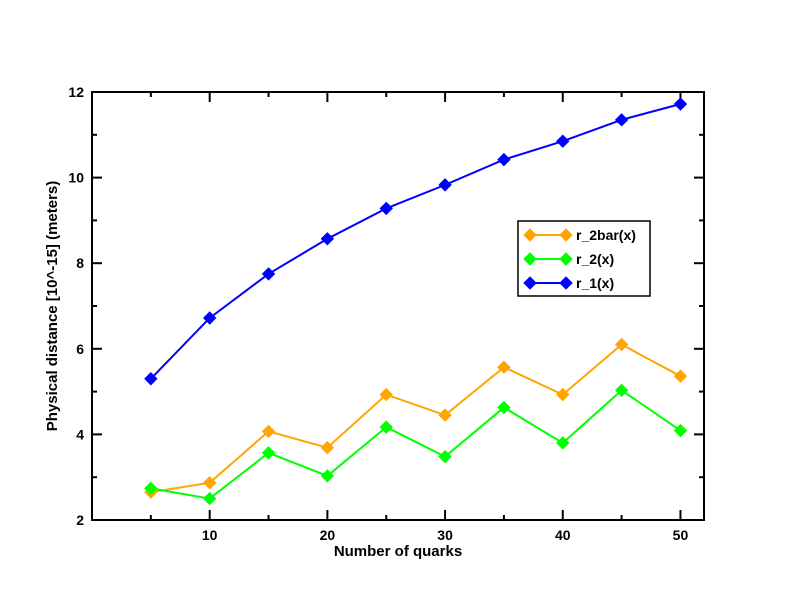 This screenshot has height=612, width=792. Describe the element at coordinates (80, 263) in the screenshot. I see `y-tick-label: 8` at that location.